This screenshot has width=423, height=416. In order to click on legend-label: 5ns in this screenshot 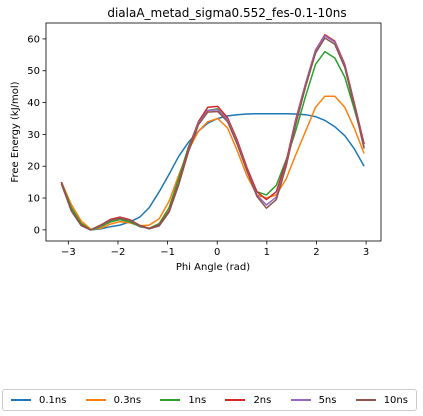, I will do `click(327, 400)`.